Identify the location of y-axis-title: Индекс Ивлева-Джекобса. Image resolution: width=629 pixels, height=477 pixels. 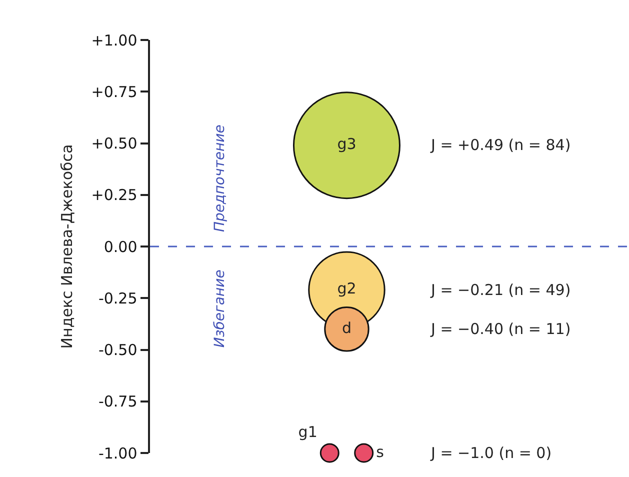
(67, 246).